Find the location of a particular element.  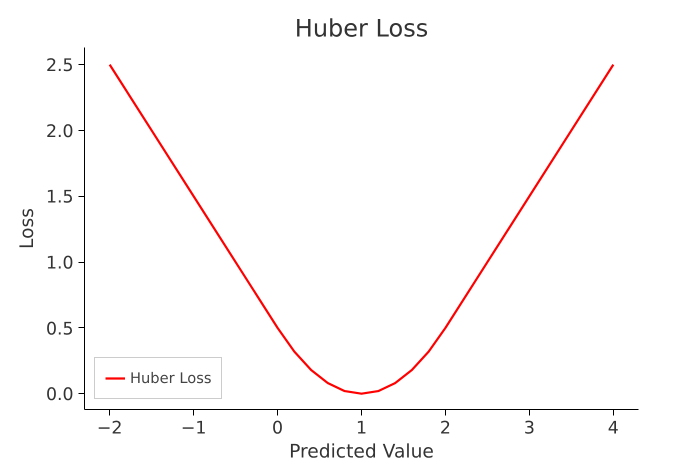

x-tick-label: 4 is located at coordinates (613, 428).